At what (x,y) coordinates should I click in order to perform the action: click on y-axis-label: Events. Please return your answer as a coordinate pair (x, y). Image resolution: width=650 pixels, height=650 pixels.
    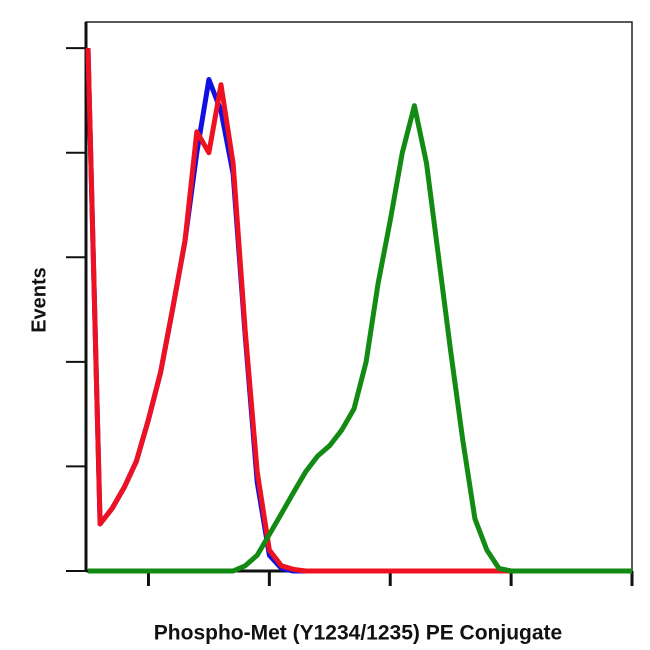
    Looking at the image, I should click on (39, 300).